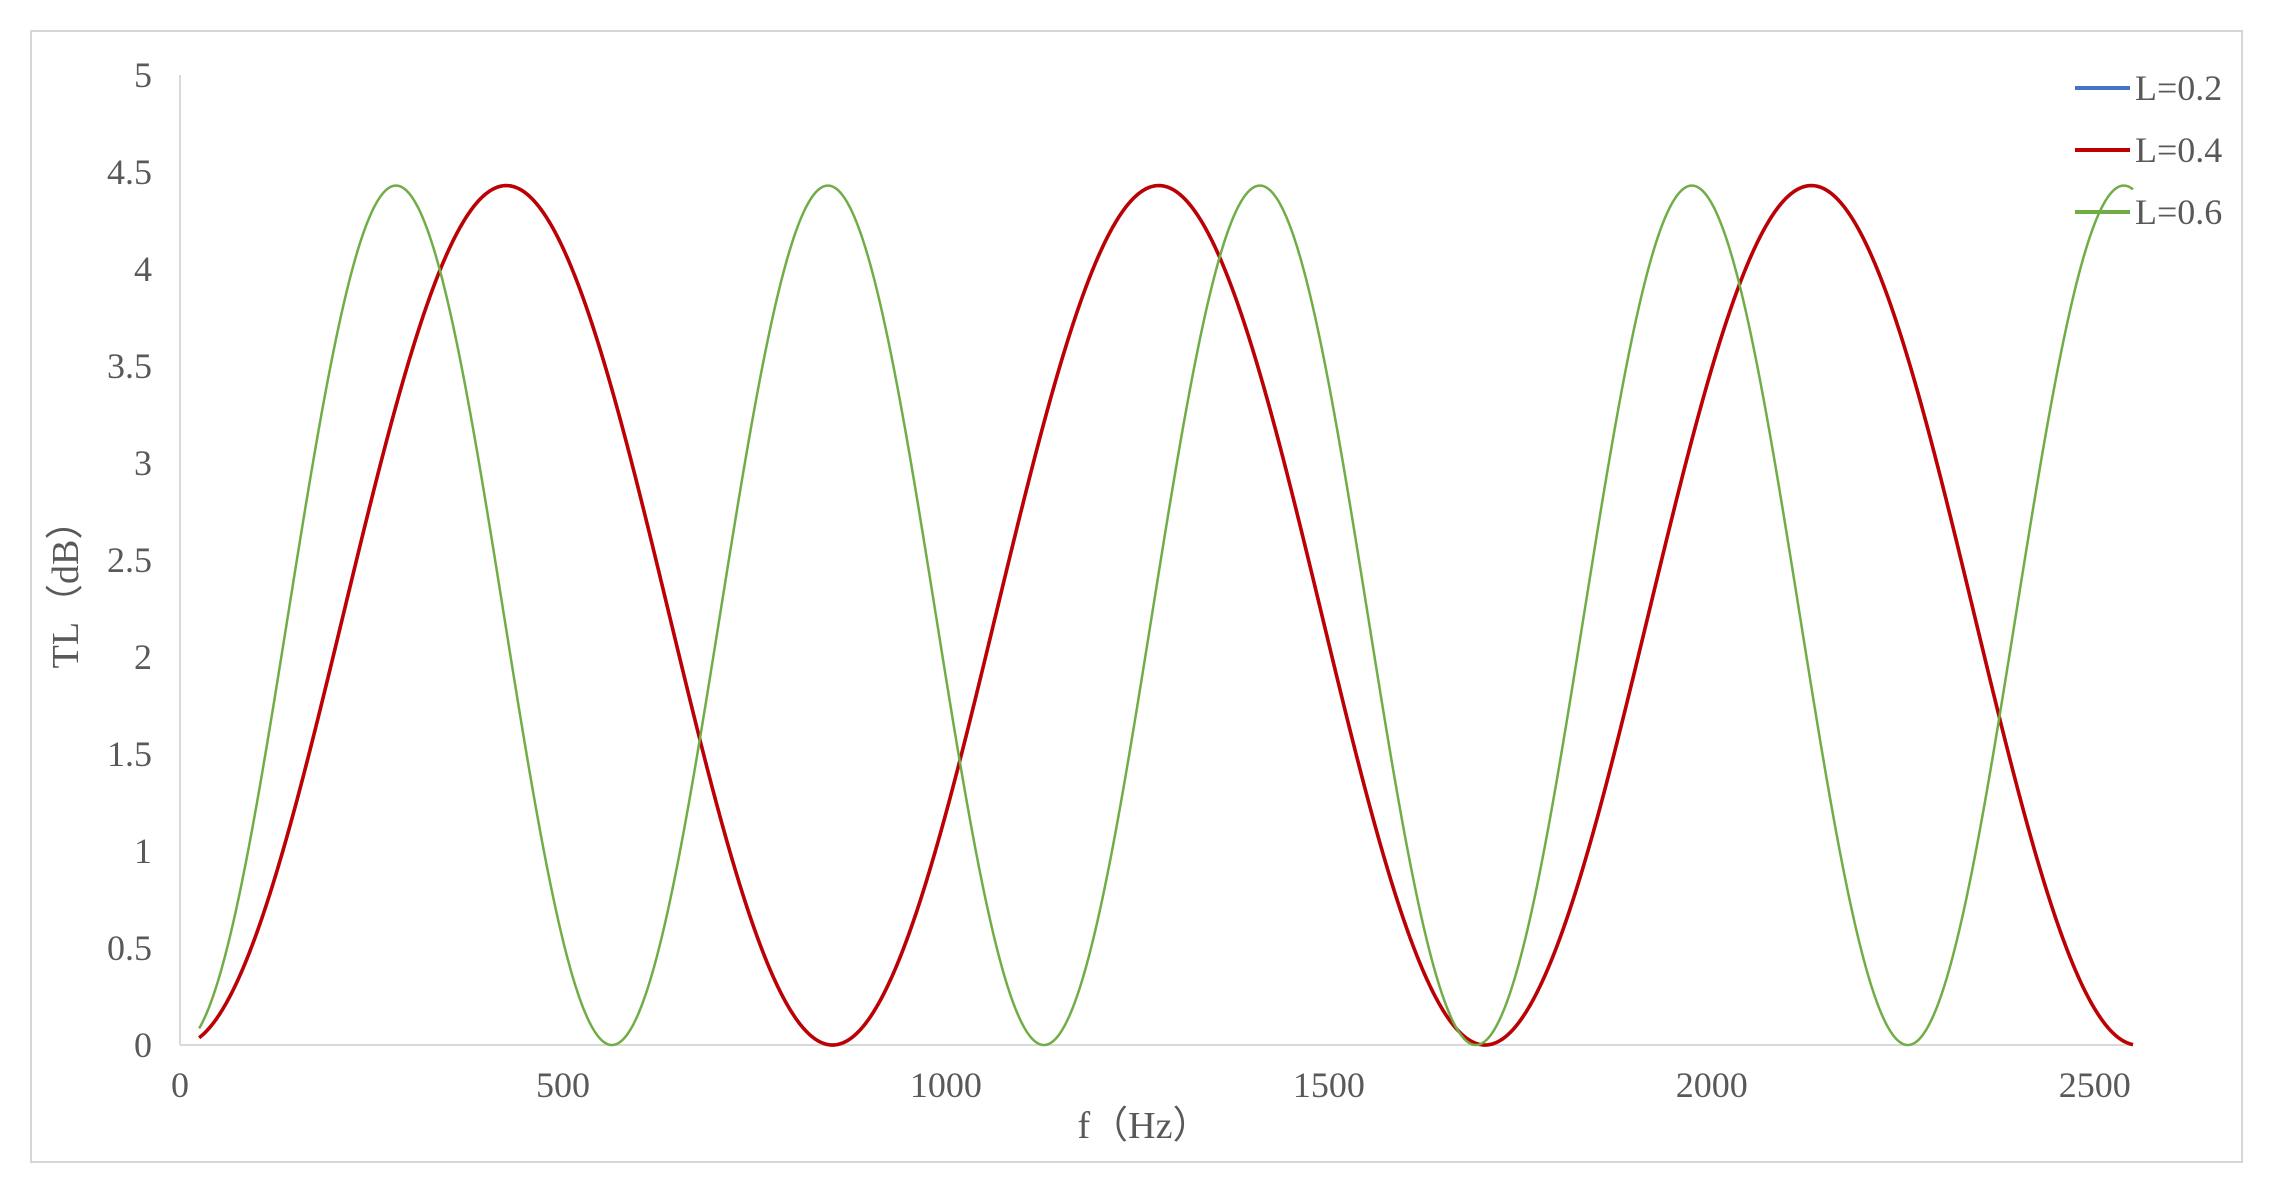 The image size is (2273, 1193). Describe the element at coordinates (129, 948) in the screenshot. I see `y-tick-label: 0.5` at that location.